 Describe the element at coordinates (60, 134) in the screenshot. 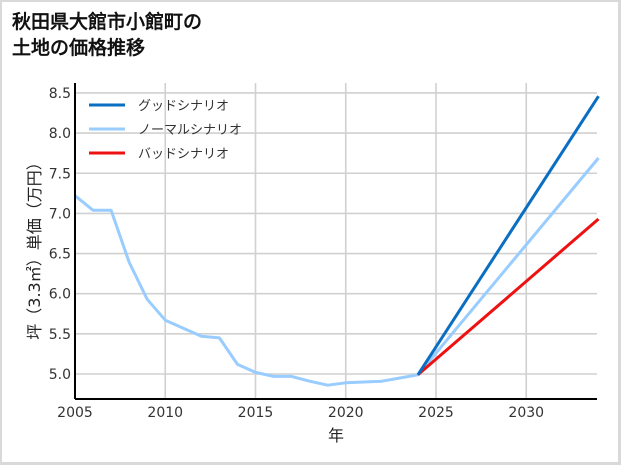

I see `y-tick-label: 8.0` at that location.